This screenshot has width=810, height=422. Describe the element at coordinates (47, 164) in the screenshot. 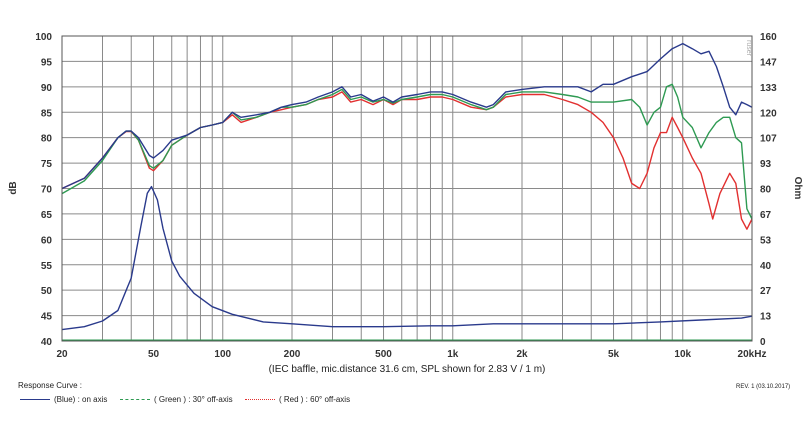

I see `y-tick-label-left: 75` at that location.